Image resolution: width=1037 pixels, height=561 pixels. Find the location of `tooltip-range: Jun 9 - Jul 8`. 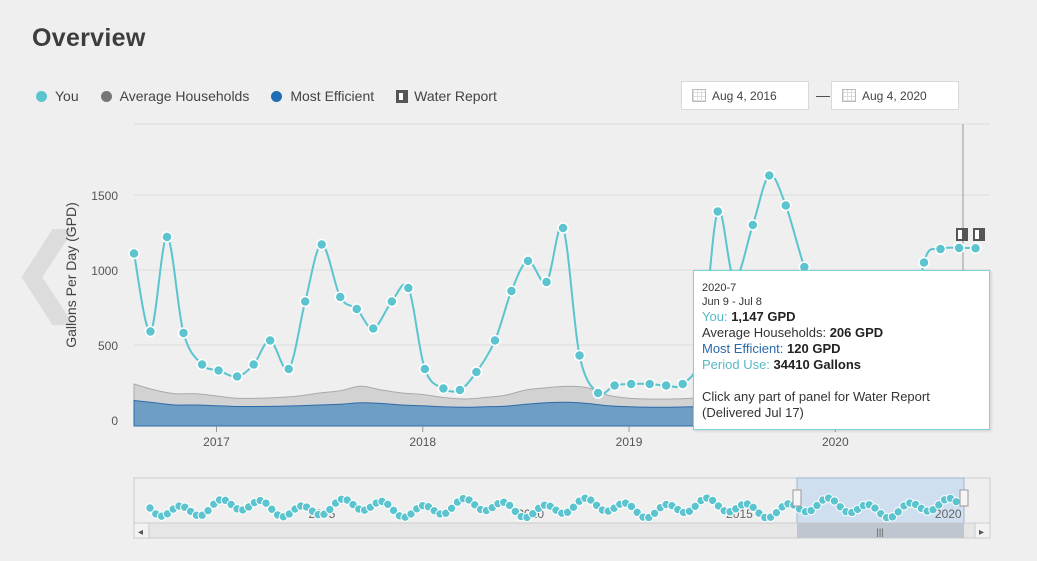

tooltip-range: Jun 9 - Jul 8 is located at coordinates (732, 302).